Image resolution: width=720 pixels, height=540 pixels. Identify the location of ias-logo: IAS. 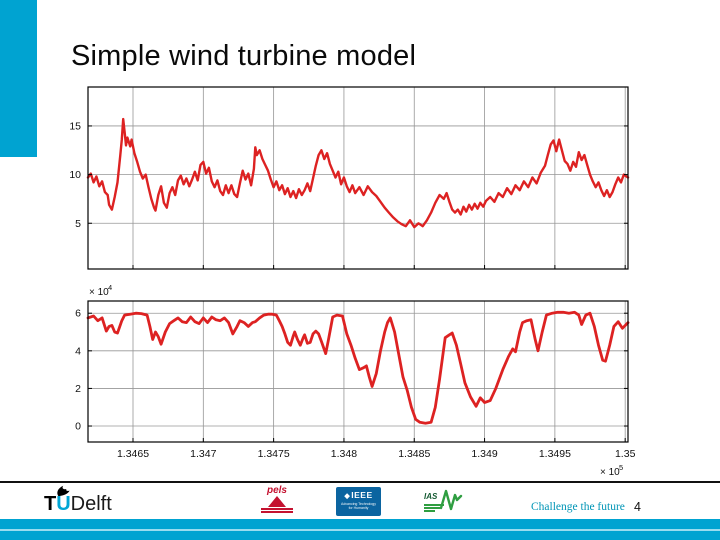
(447, 501).